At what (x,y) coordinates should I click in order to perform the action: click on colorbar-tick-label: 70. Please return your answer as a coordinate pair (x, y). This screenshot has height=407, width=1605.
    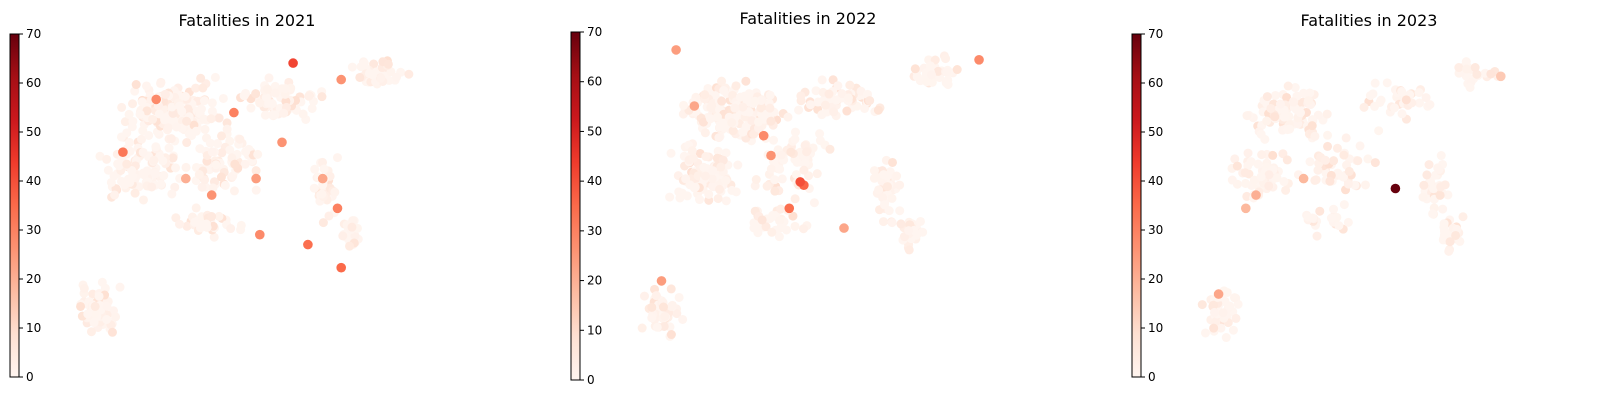
    Looking at the image, I should click on (594, 32).